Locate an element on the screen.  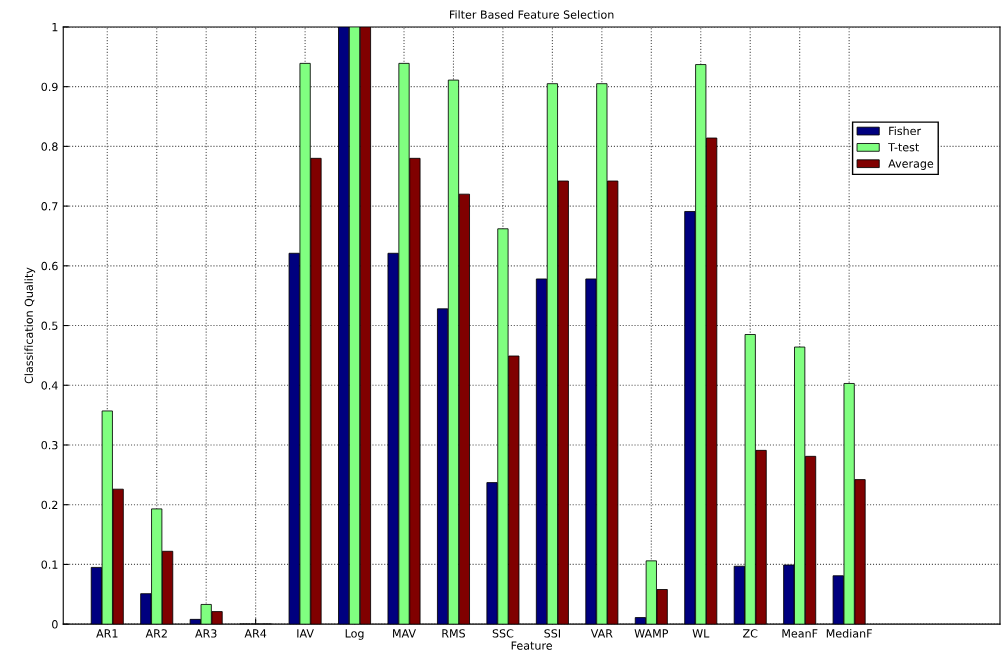
x-tick-label: WAMP is located at coordinates (651, 633).